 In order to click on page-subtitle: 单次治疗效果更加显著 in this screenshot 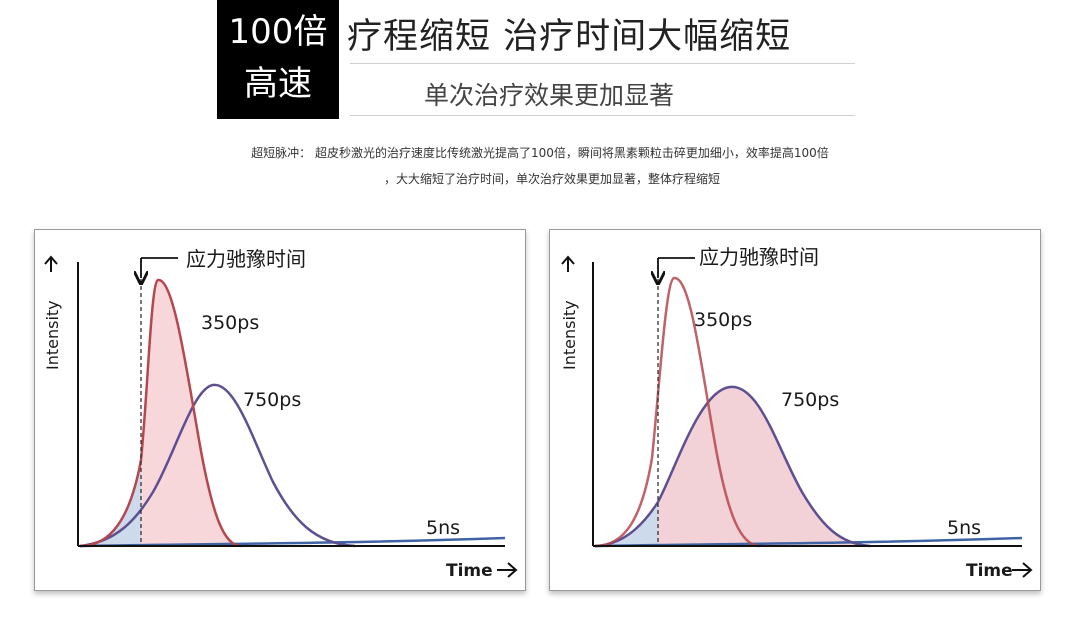, I will do `click(549, 95)`.